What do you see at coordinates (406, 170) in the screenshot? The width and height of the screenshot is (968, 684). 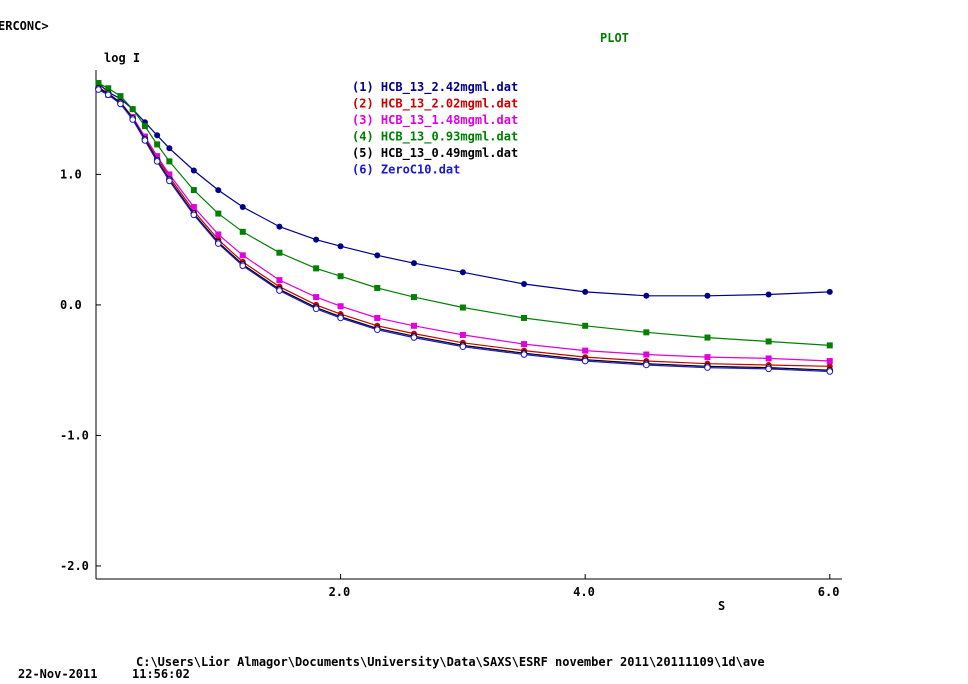 I see `legend-entry: (6) ZeroC10.dat` at bounding box center [406, 170].